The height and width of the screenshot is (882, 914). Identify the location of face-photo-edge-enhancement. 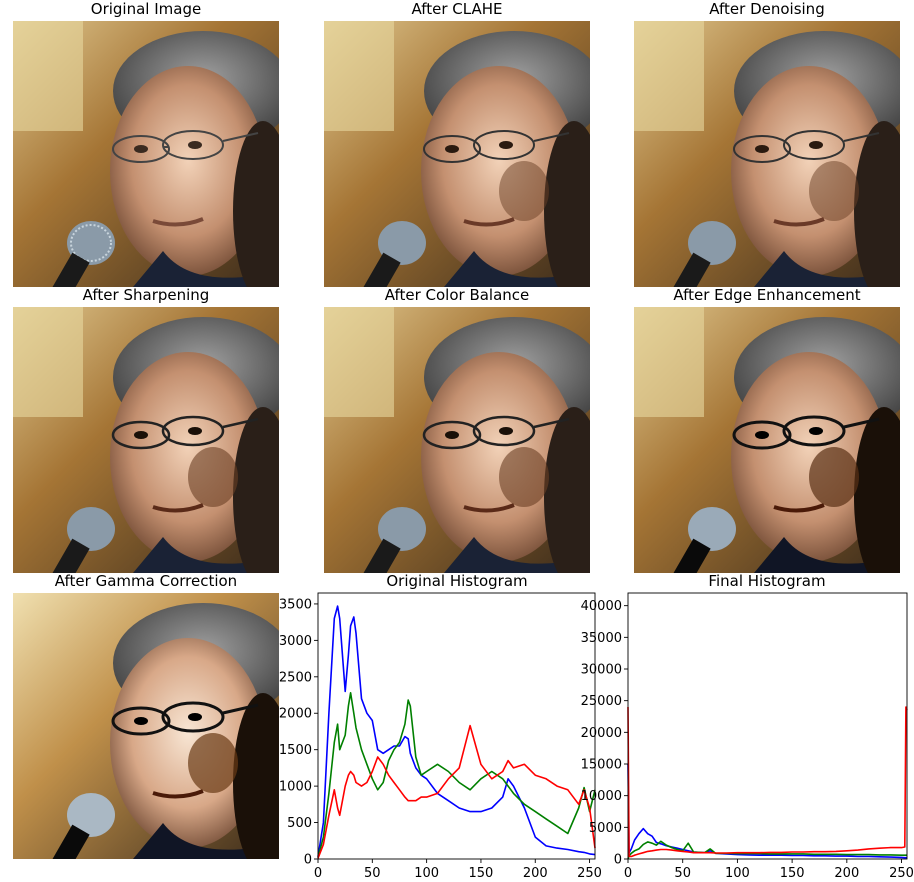
(767, 440).